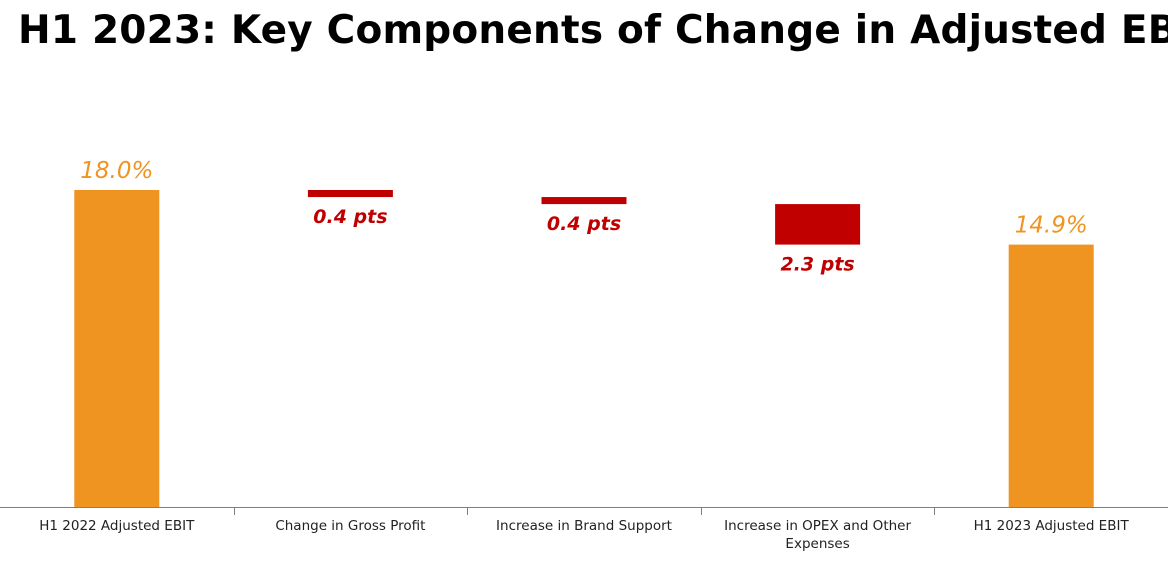 Image resolution: width=1168 pixels, height=567 pixels. What do you see at coordinates (817, 265) in the screenshot?
I see `data-label: 2.3 pts` at bounding box center [817, 265].